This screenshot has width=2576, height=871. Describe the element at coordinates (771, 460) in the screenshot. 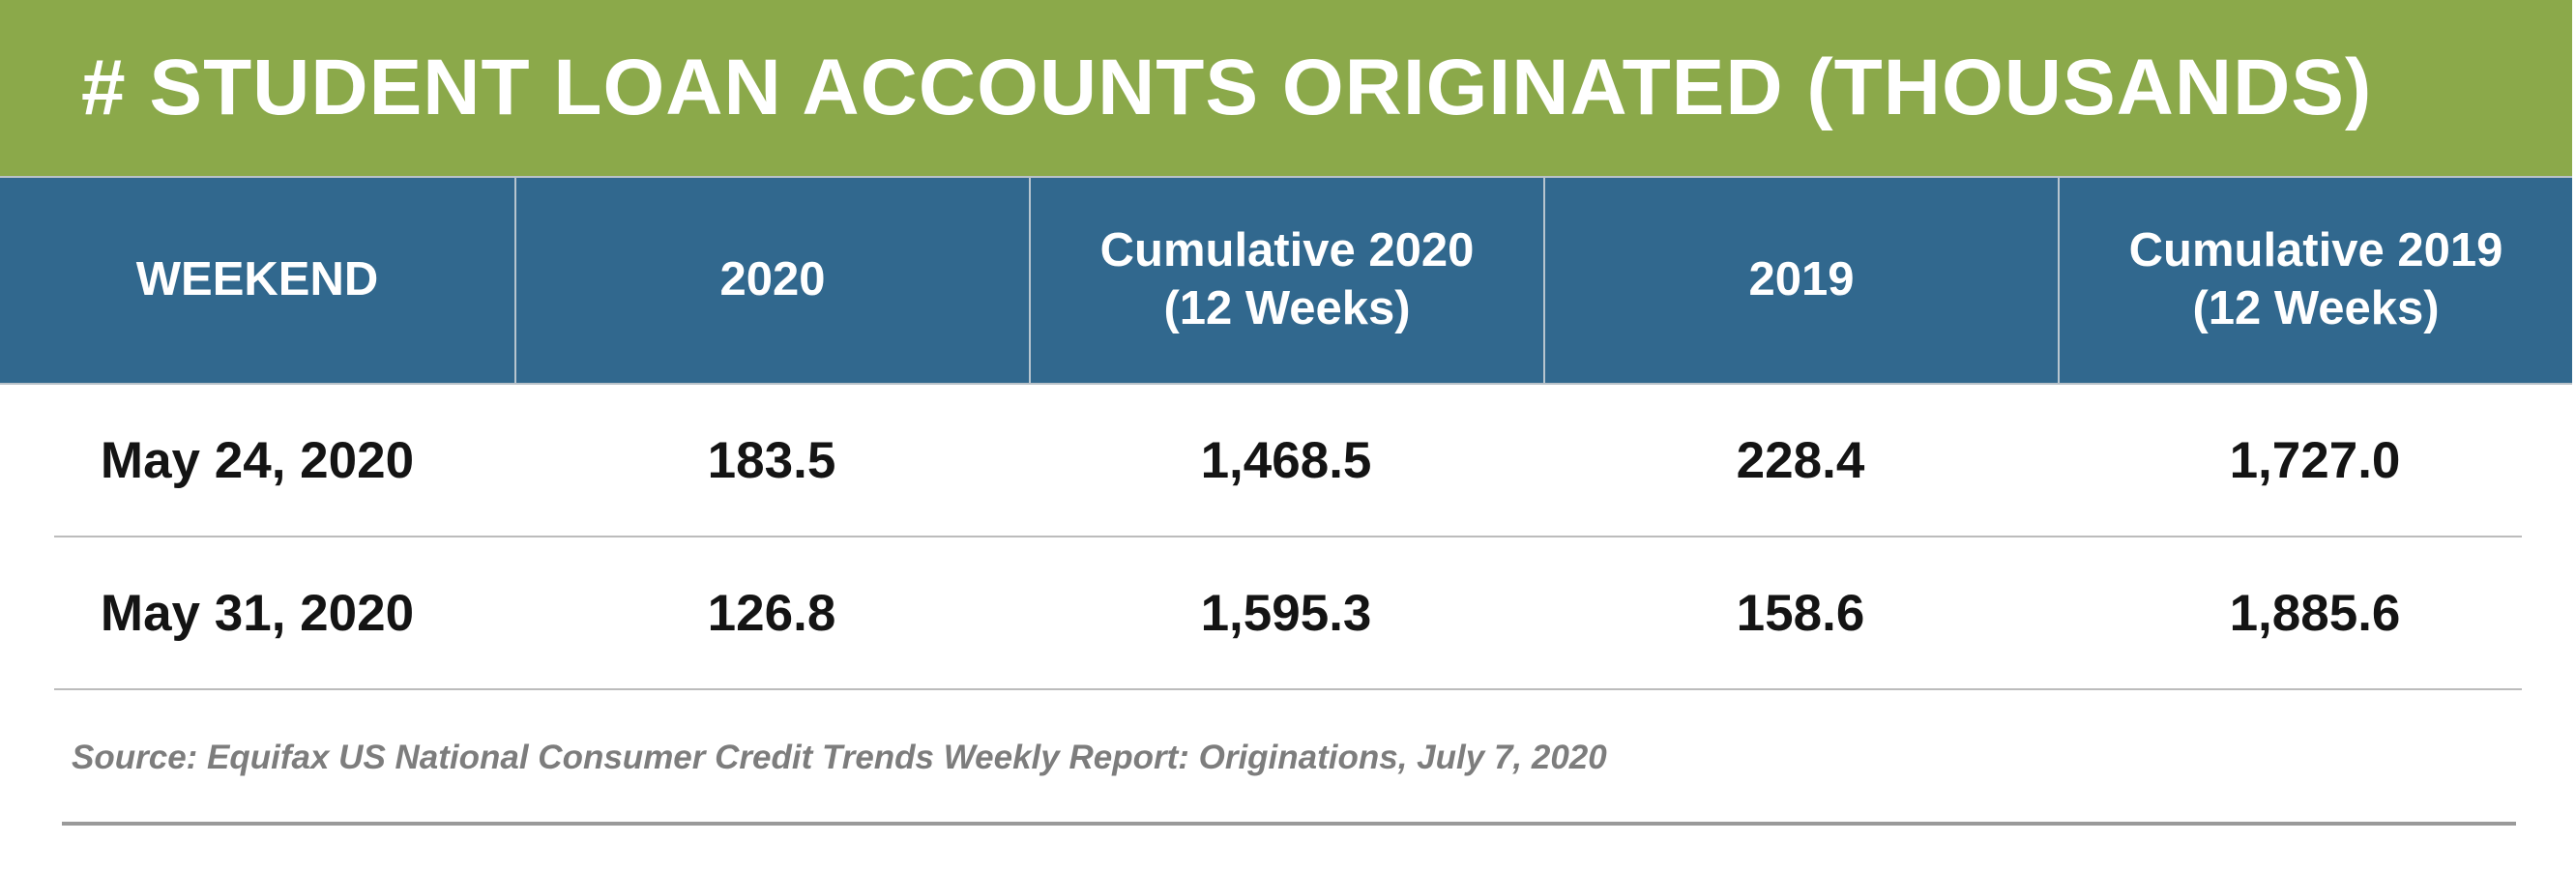

I see `cell-2020: 183.5` at that location.